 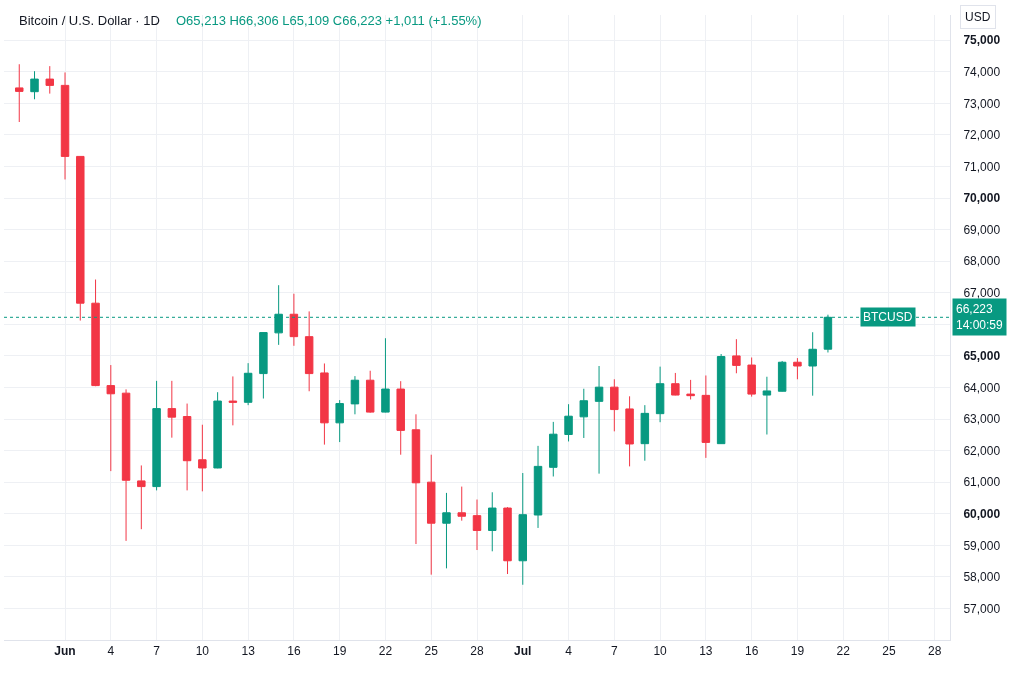 What do you see at coordinates (982, 545) in the screenshot?
I see `y-tick-label: 59,000` at bounding box center [982, 545].